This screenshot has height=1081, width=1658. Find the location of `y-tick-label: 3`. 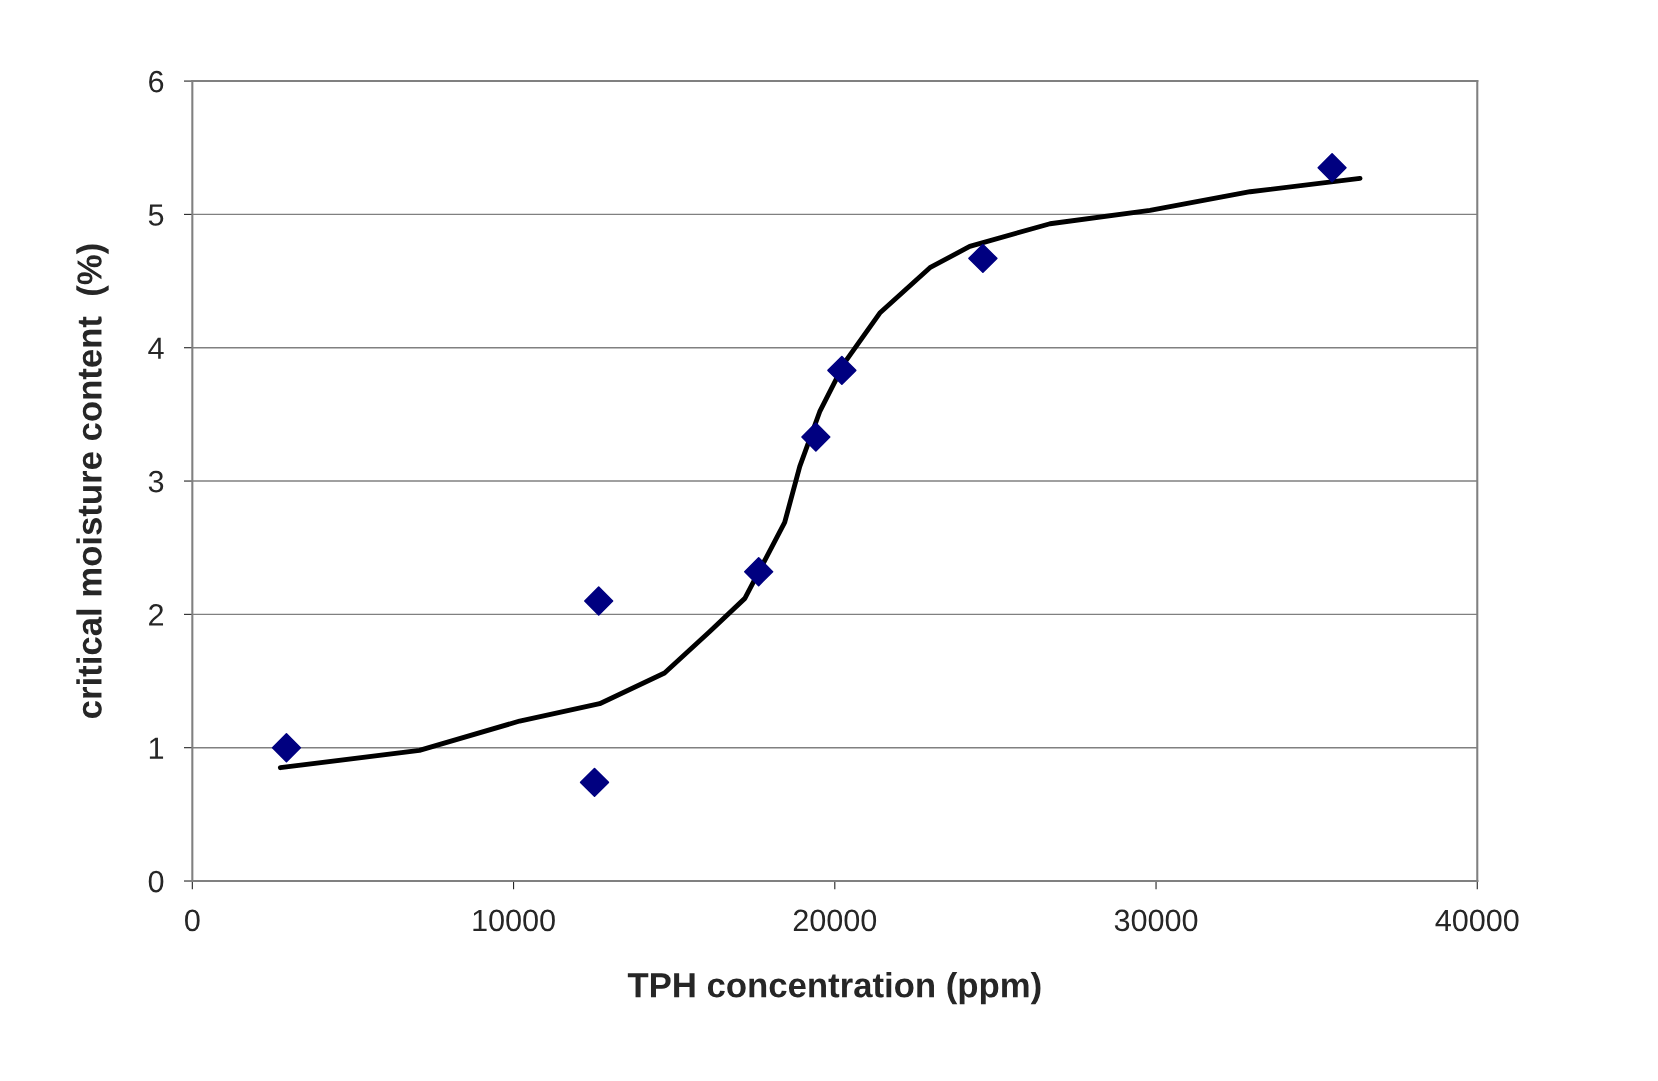

y-tick-label: 3 is located at coordinates (156, 481).